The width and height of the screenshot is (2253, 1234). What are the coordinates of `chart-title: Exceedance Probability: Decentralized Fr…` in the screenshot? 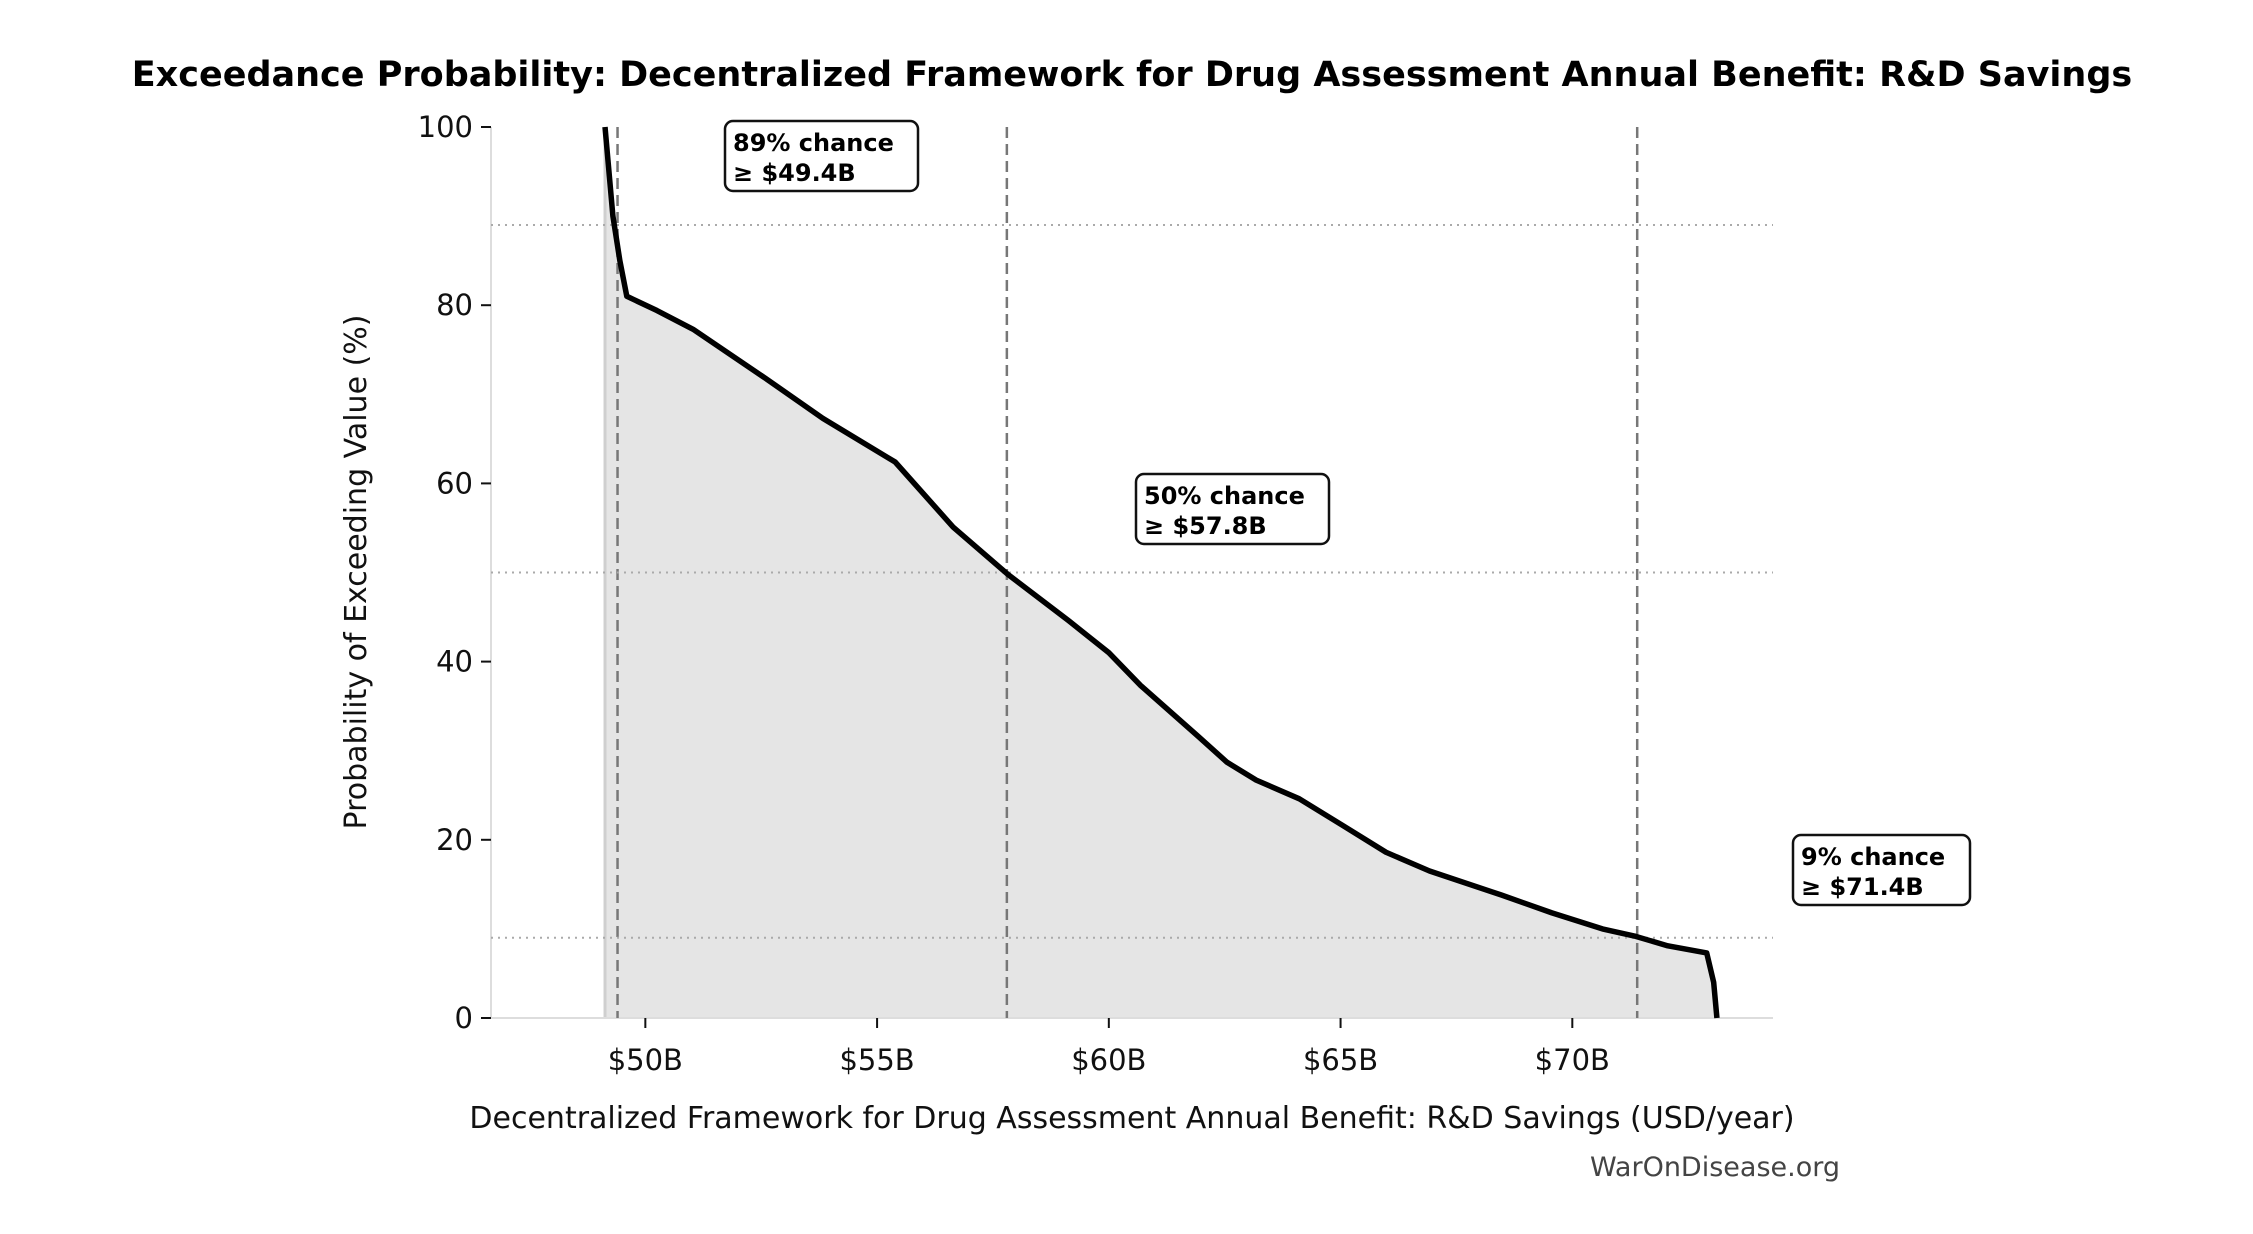 It's located at (1132, 75).